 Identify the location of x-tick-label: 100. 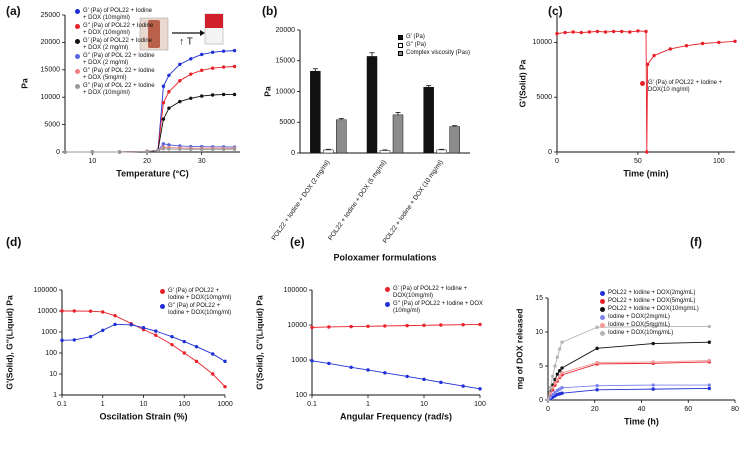
(184, 404).